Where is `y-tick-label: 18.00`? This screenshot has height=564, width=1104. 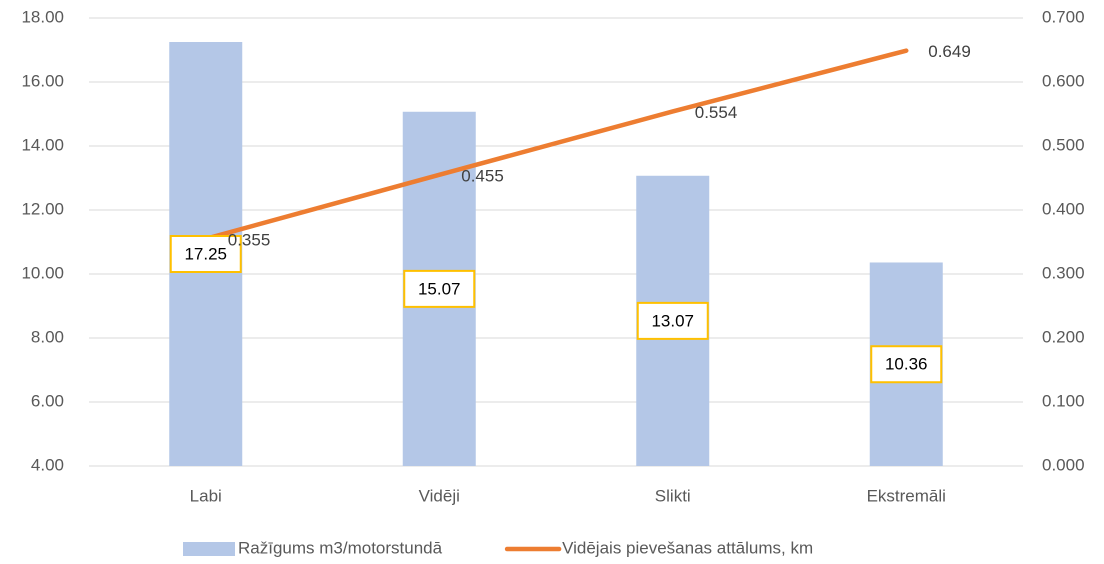
y-tick-label: 18.00 is located at coordinates (42, 16).